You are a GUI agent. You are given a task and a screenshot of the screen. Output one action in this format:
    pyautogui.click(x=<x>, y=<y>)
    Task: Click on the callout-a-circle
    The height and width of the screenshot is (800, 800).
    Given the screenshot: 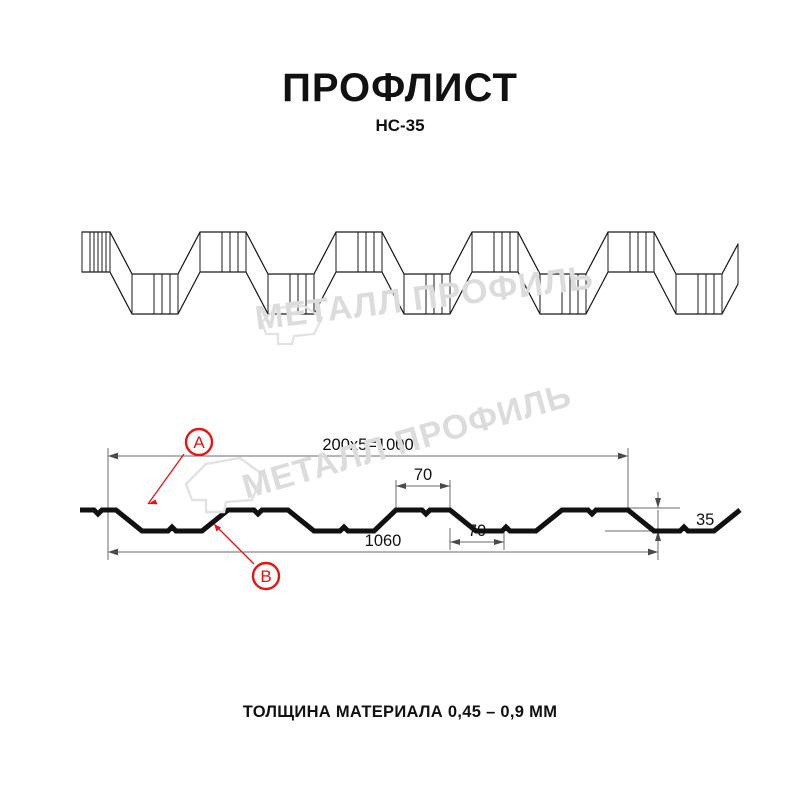 What is the action you would take?
    pyautogui.click(x=199, y=442)
    